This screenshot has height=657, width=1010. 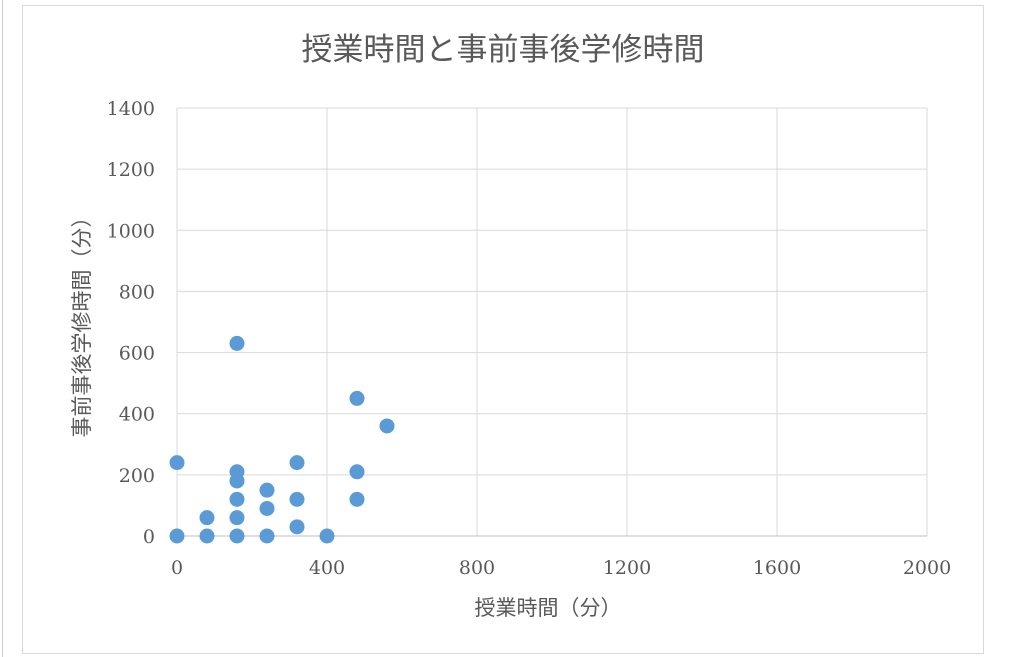 What do you see at coordinates (327, 568) in the screenshot?
I see `x-tick-label: 400` at bounding box center [327, 568].